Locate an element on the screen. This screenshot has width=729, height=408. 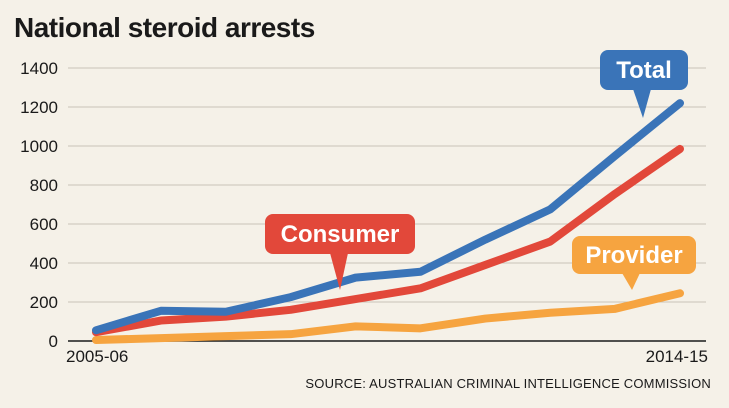
y-tick-label: 1200 is located at coordinates (39, 107).